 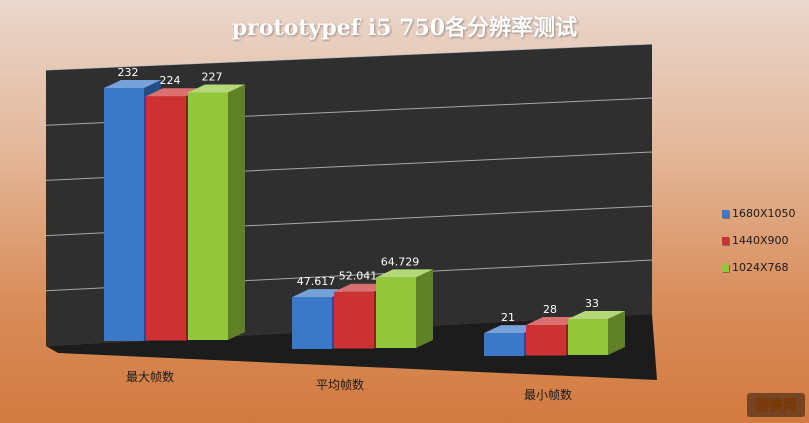 What do you see at coordinates (212, 76) in the screenshot?
I see `data-label: 227` at bounding box center [212, 76].